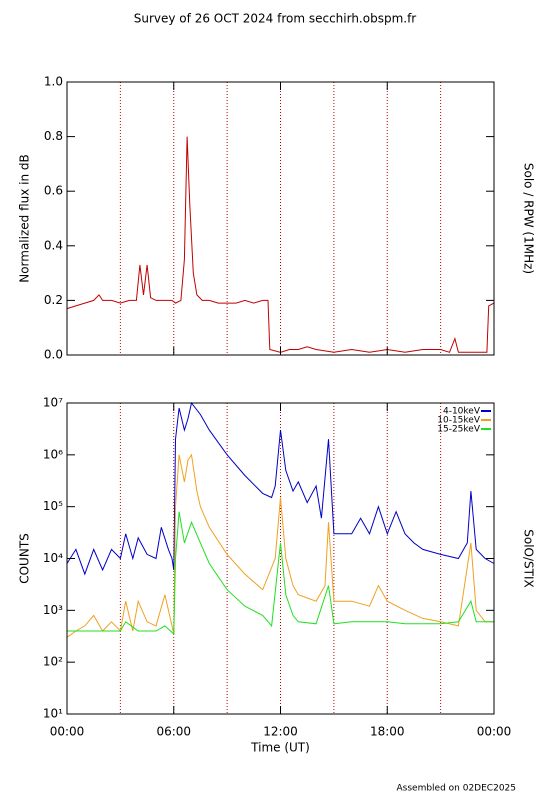  I want to click on y-tick-label: 10², so click(53, 662).